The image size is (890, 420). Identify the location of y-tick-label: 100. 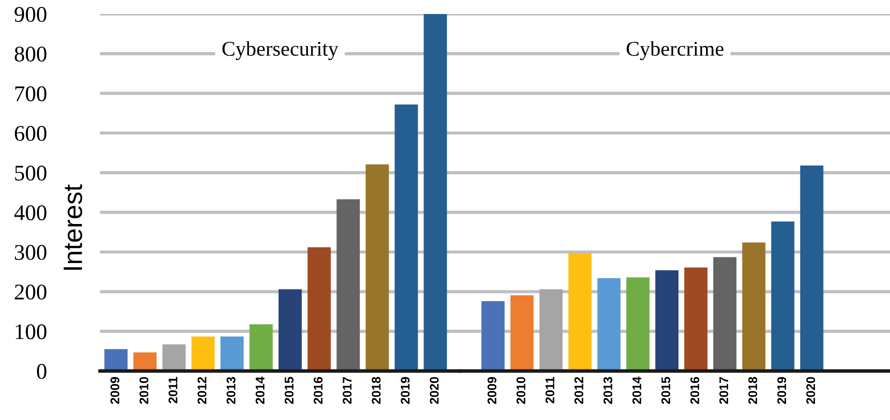
(31, 332).